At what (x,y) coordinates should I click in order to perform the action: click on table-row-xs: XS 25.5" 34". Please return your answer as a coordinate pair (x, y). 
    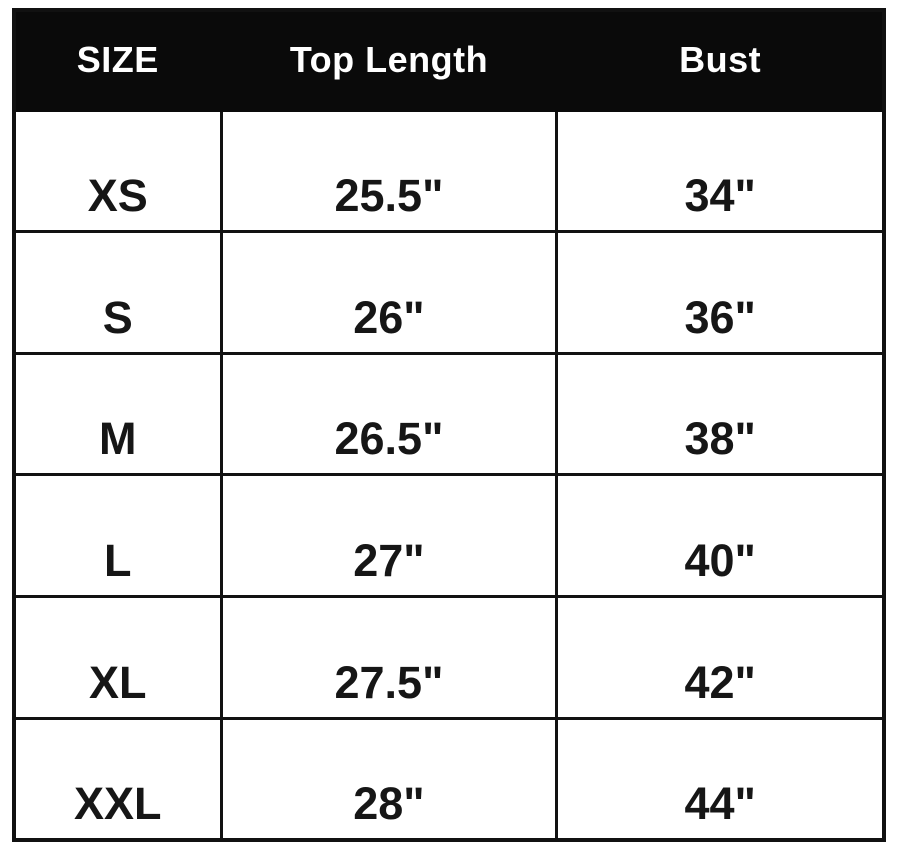
    Looking at the image, I should click on (449, 171).